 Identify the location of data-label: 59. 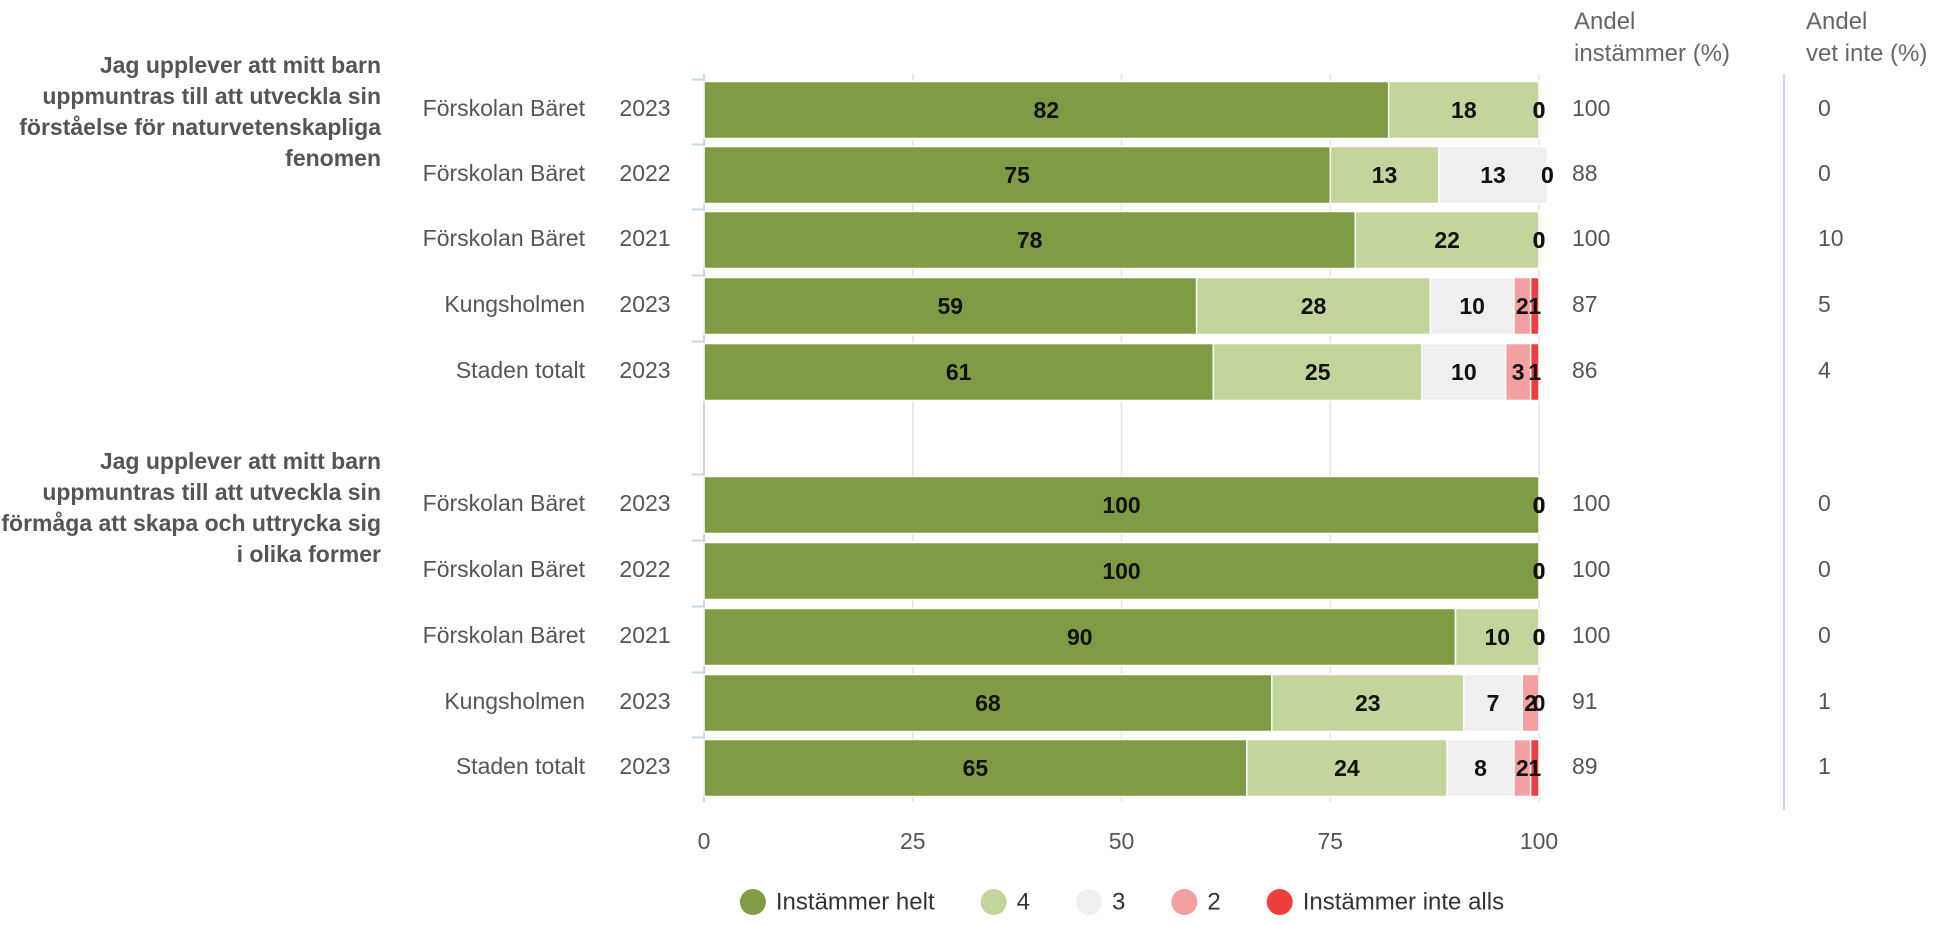
(951, 306).